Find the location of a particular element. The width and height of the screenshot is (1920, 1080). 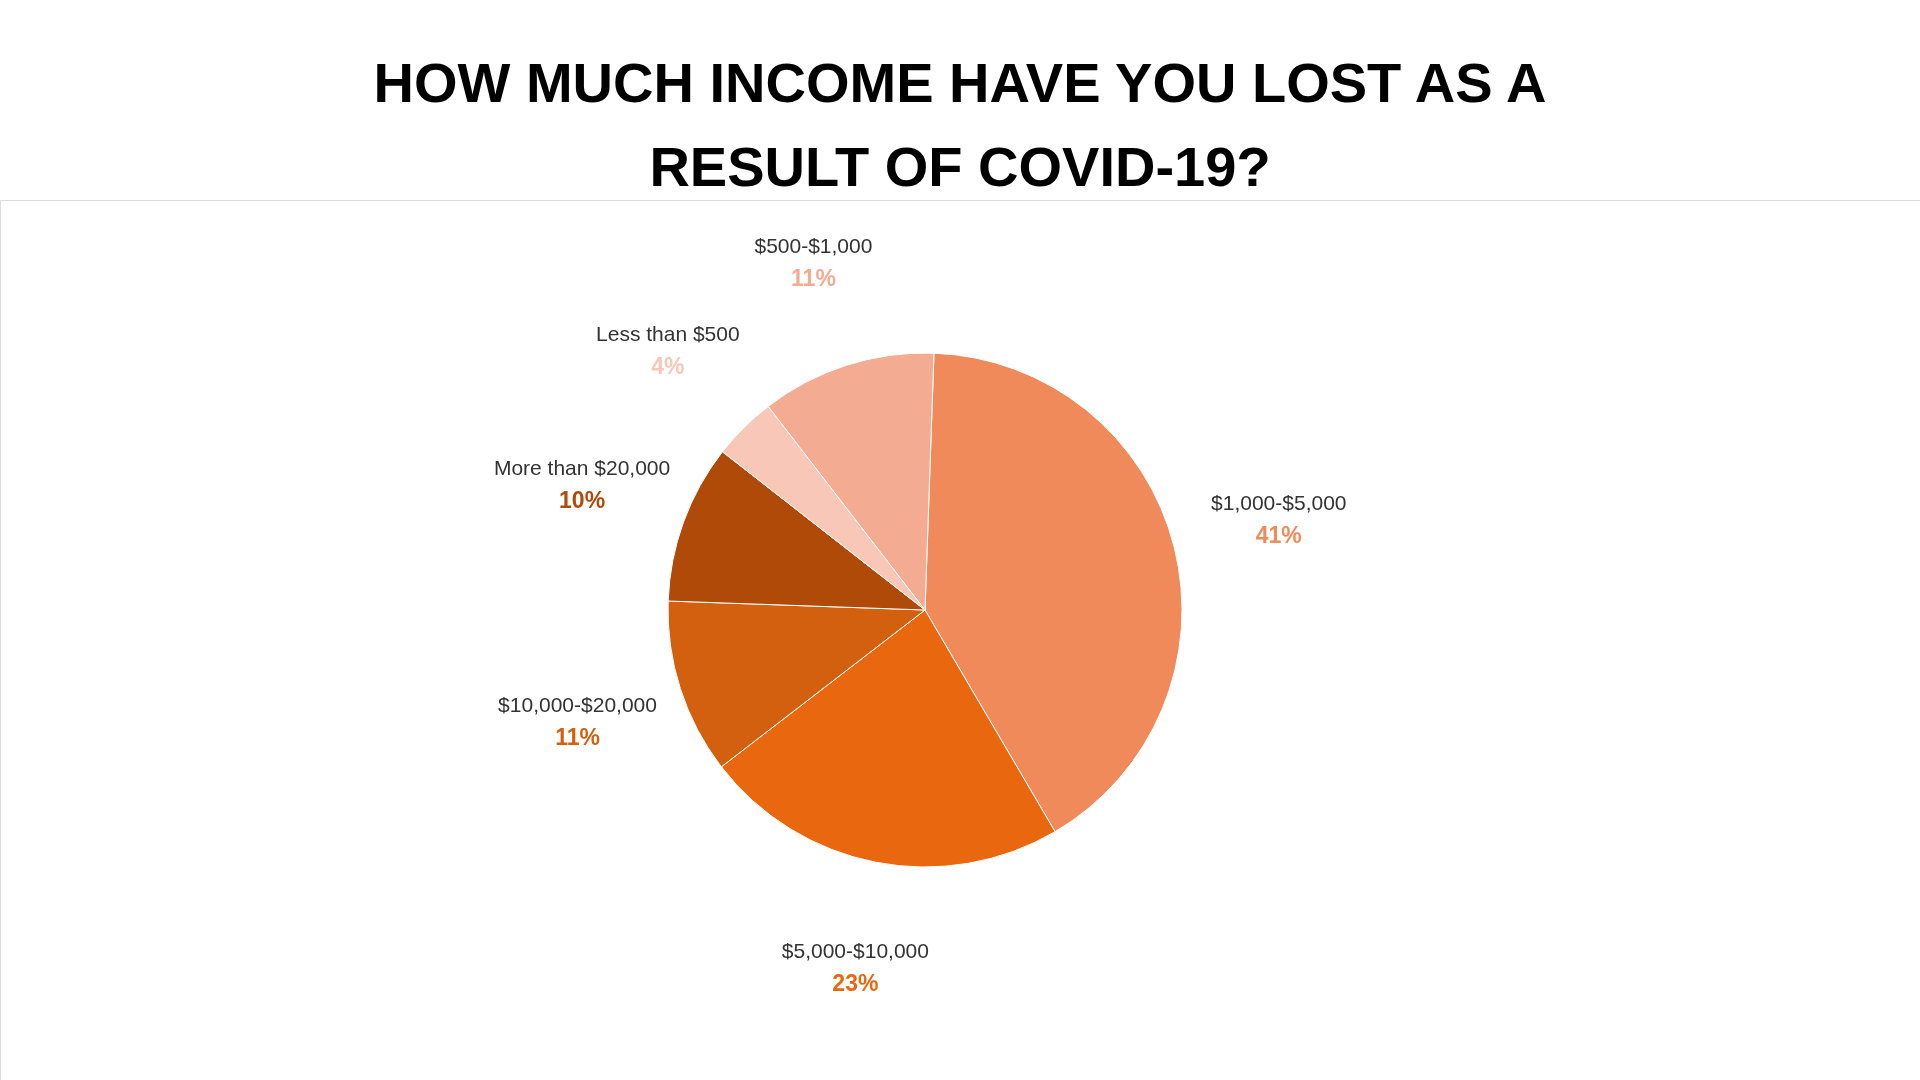

chart-title: HOW MUCH INCOME HAVE YOU LOST AS A RESULT OF COVID-19? is located at coordinates (960, 124).